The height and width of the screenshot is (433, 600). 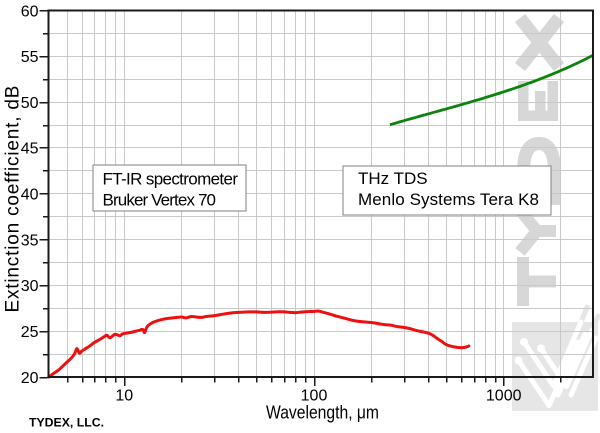 I want to click on svg-text: Wavelength, μm, so click(x=322, y=413).